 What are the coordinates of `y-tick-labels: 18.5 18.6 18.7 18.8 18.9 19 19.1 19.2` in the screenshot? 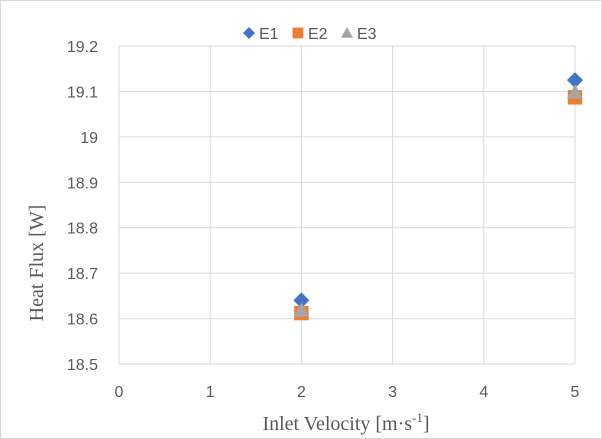 It's located at (82, 206).